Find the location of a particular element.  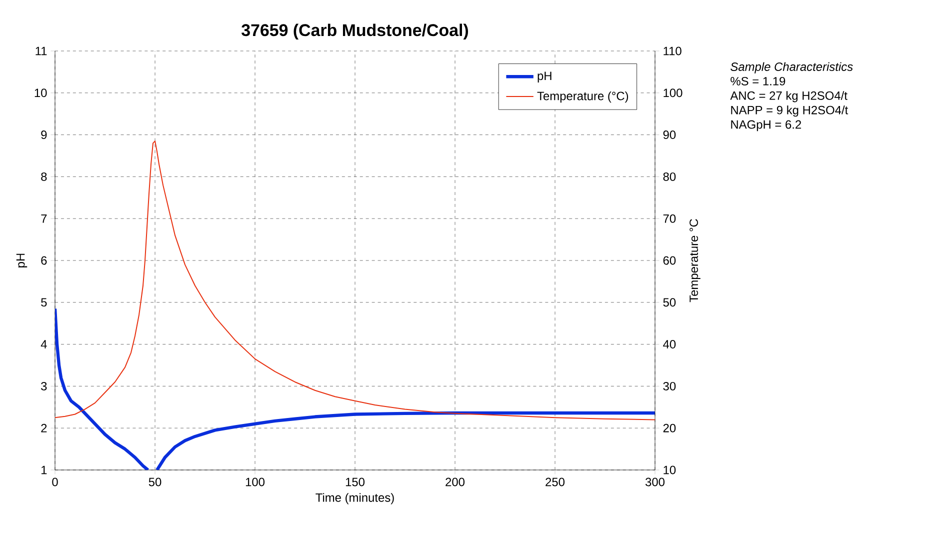

y2-tick-label: 50 is located at coordinates (669, 302).